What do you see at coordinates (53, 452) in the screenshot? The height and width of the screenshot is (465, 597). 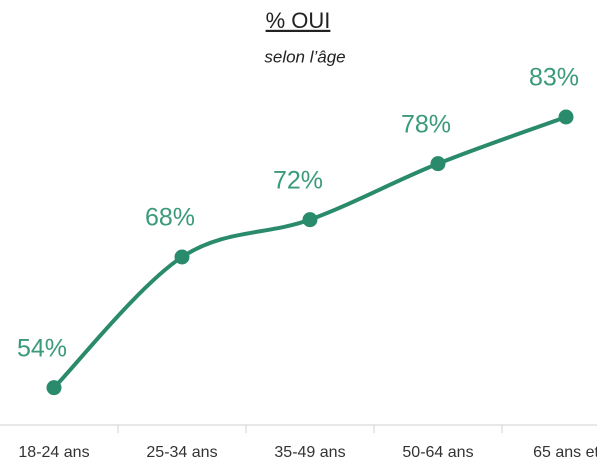 I see `x-tick-label: 18-24 ans` at bounding box center [53, 452].